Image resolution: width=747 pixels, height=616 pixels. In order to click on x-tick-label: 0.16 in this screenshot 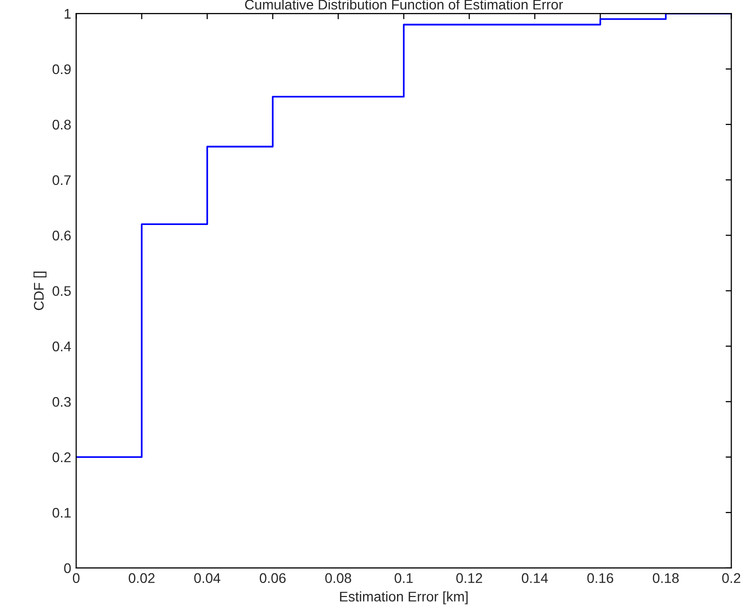, I will do `click(600, 578)`.